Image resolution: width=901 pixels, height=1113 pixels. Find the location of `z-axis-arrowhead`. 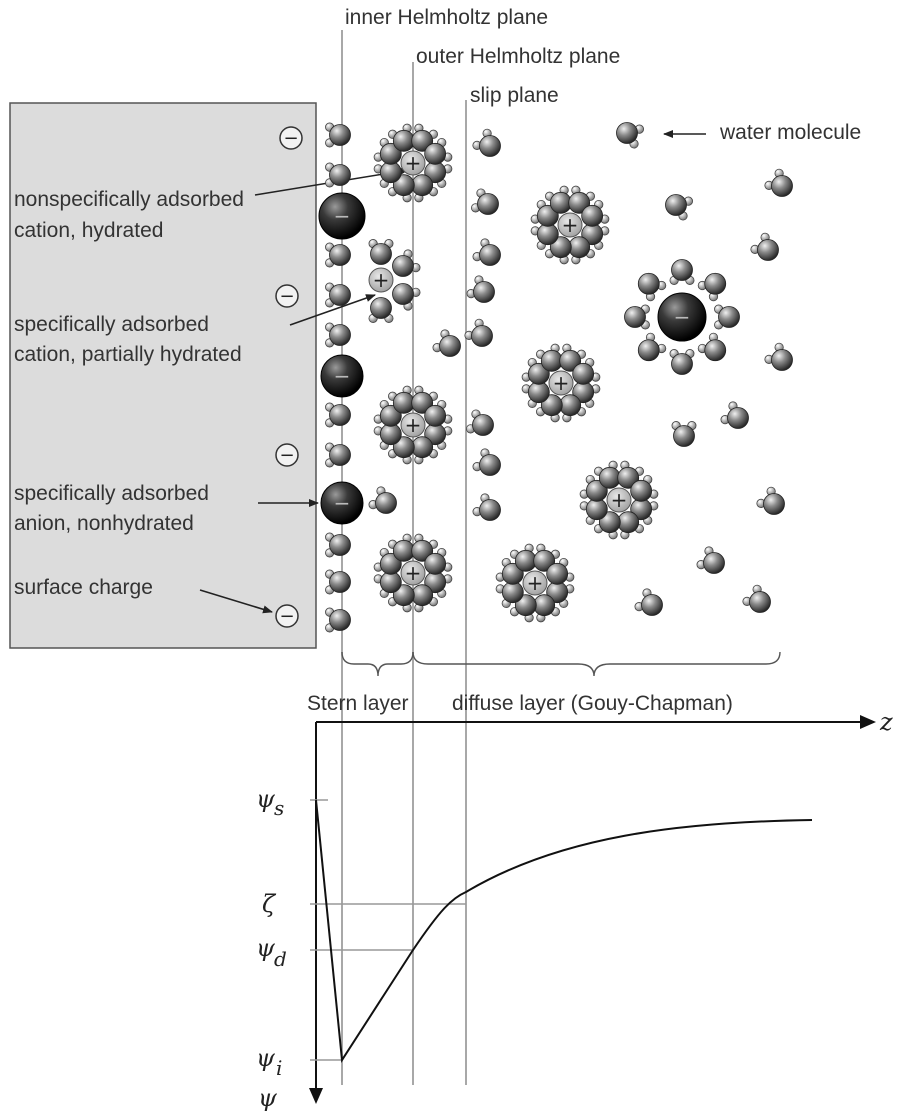

z-axis-arrowhead is located at coordinates (868, 722).